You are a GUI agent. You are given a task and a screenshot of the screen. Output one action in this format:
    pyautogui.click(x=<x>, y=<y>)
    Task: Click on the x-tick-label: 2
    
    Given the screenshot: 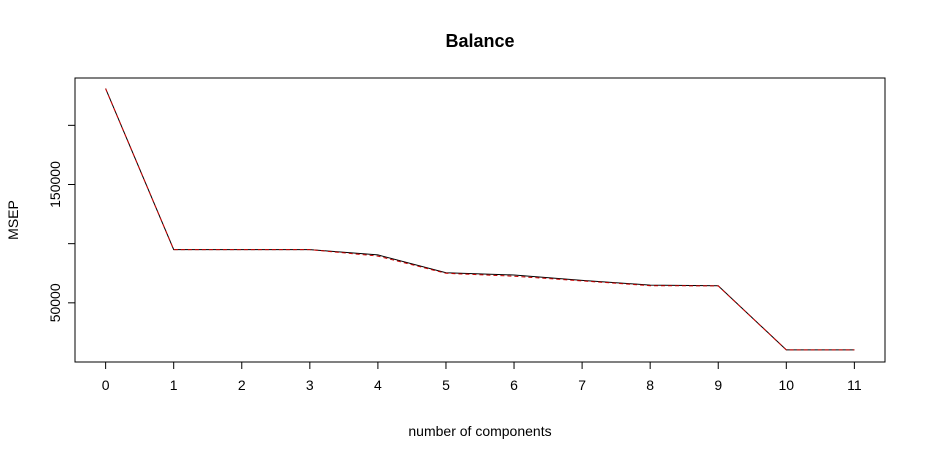 What is the action you would take?
    pyautogui.click(x=242, y=385)
    